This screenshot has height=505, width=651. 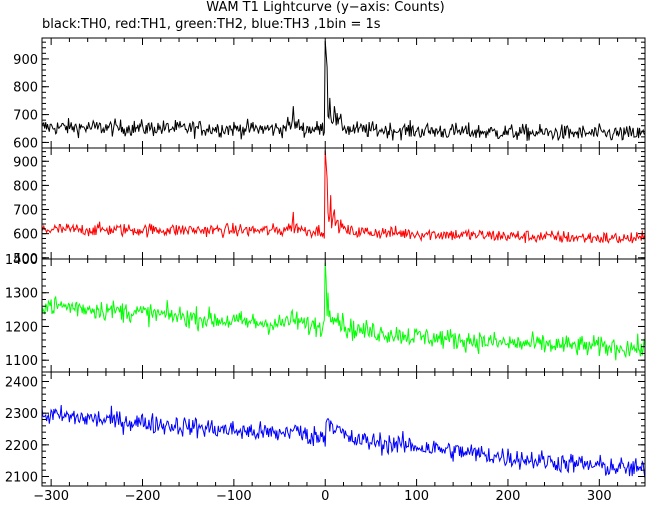 What do you see at coordinates (508, 496) in the screenshot?
I see `x-tick-label: 200` at bounding box center [508, 496].